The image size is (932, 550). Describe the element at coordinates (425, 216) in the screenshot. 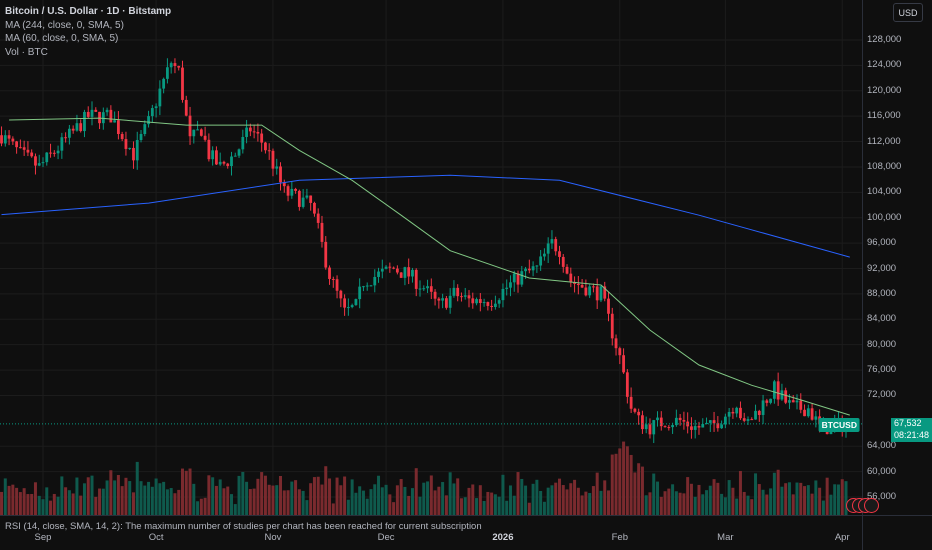

I see `ma244-line` at that location.